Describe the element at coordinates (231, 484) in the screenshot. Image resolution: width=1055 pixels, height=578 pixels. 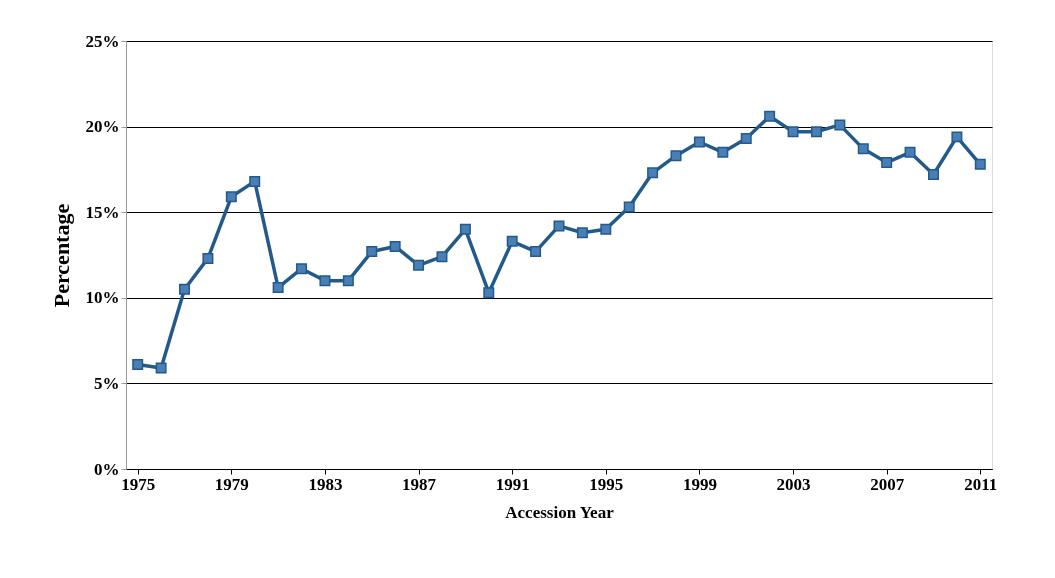
I see `x-tick-label: 1979` at that location.